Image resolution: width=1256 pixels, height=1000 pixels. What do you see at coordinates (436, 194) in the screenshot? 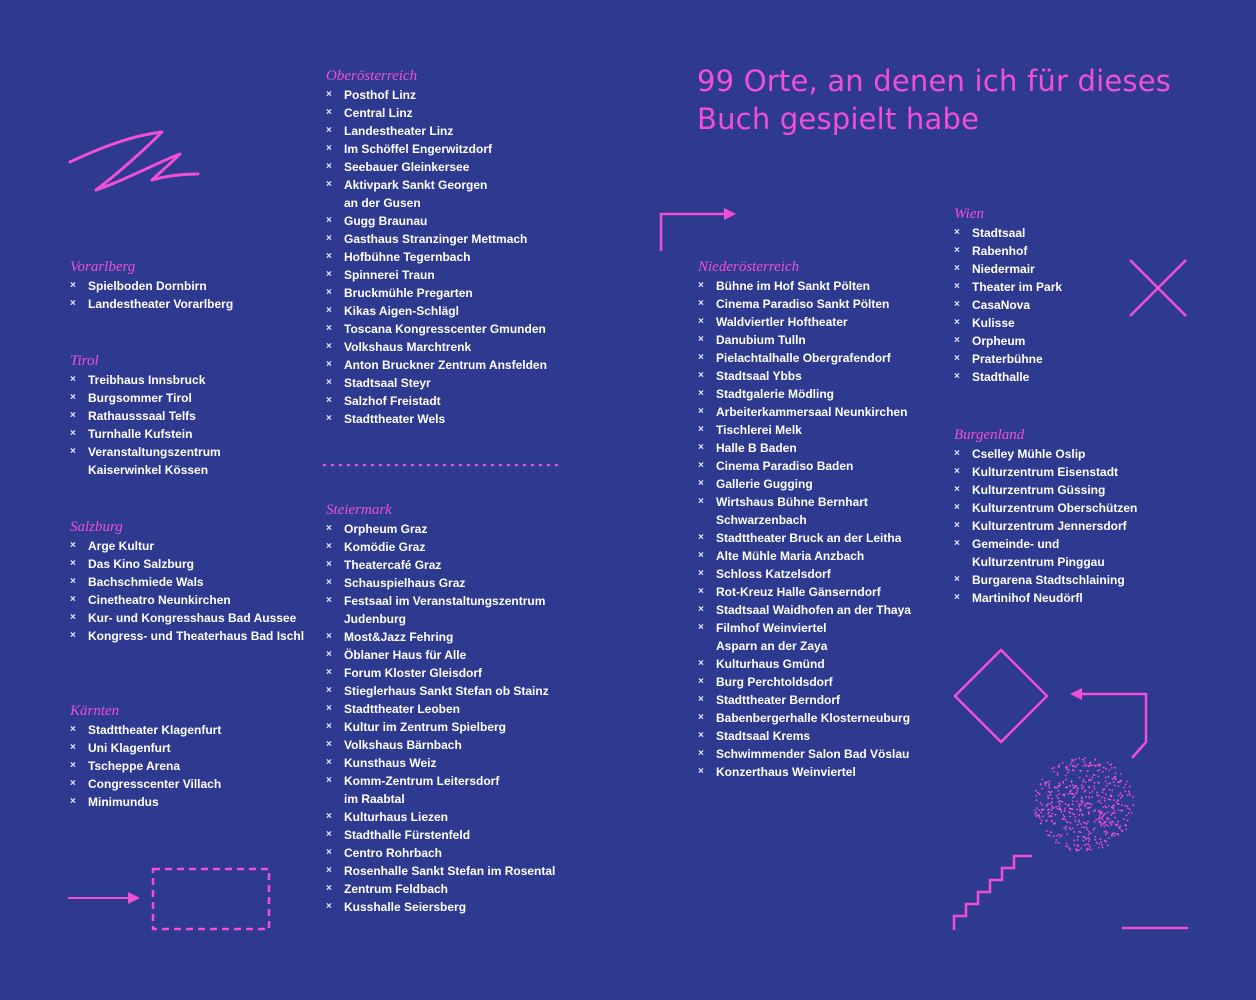
I see `venue-item: × Aktivpark Sankt Georgen an der Gusen` at bounding box center [436, 194].